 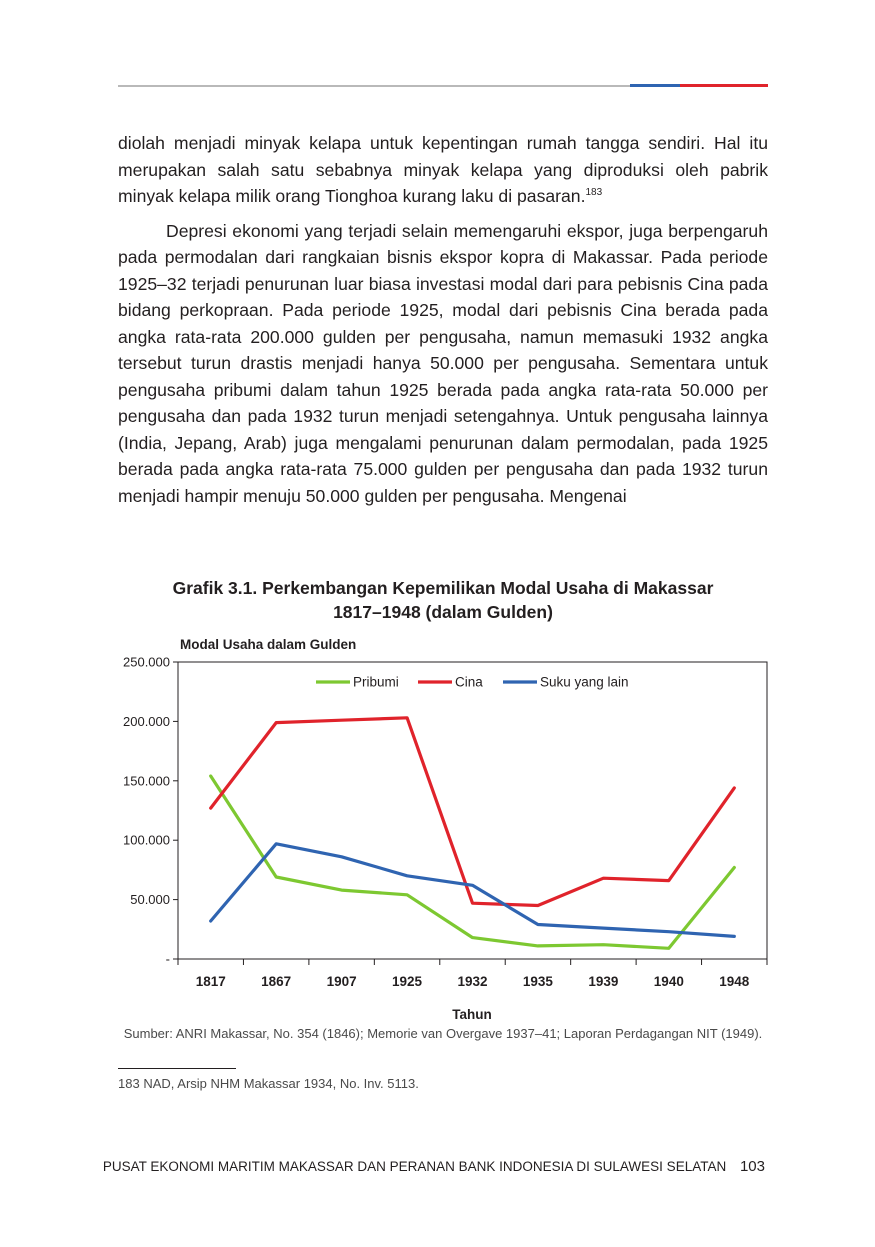 I want to click on header-rule-blue, so click(x=655, y=85).